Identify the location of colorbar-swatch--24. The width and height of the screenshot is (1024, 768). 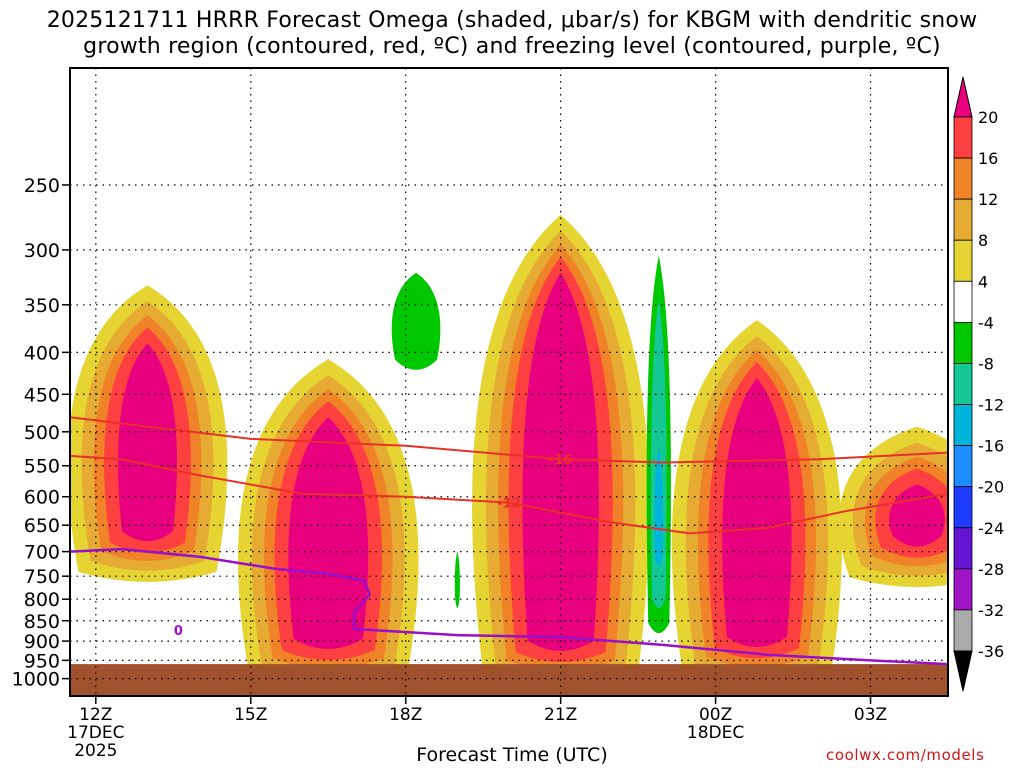
(963, 507).